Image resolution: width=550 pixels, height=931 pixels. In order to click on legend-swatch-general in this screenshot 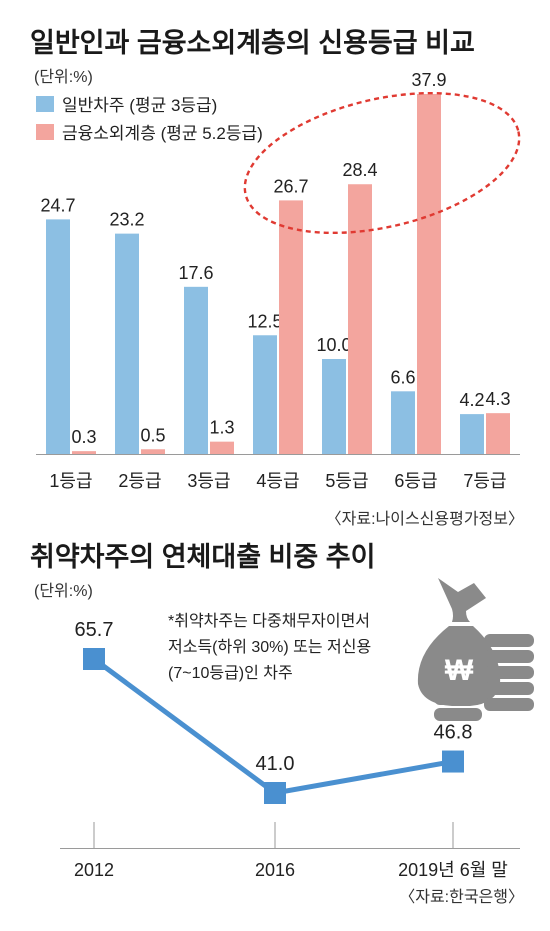, I will do `click(45, 104)`.